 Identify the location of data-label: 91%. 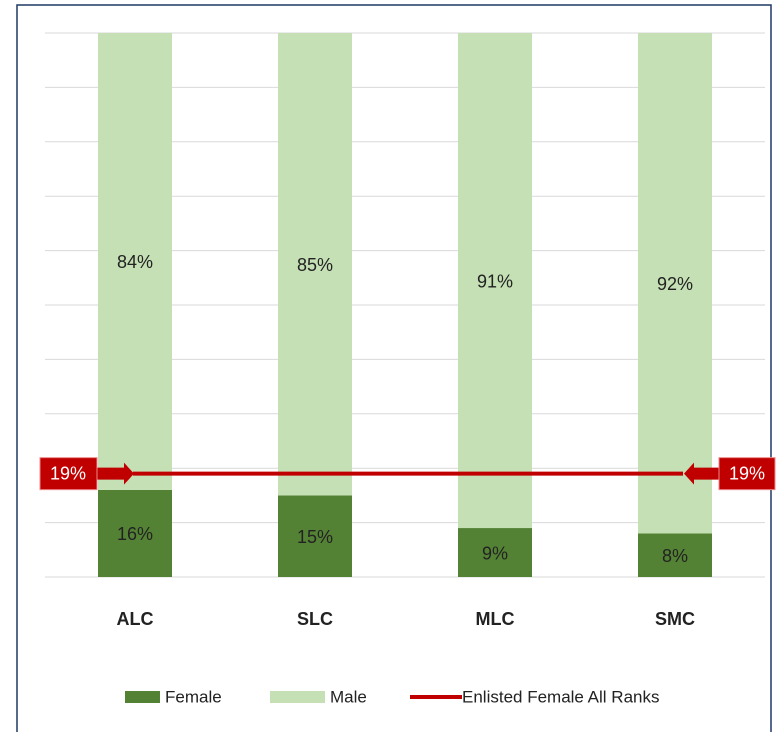
(495, 281).